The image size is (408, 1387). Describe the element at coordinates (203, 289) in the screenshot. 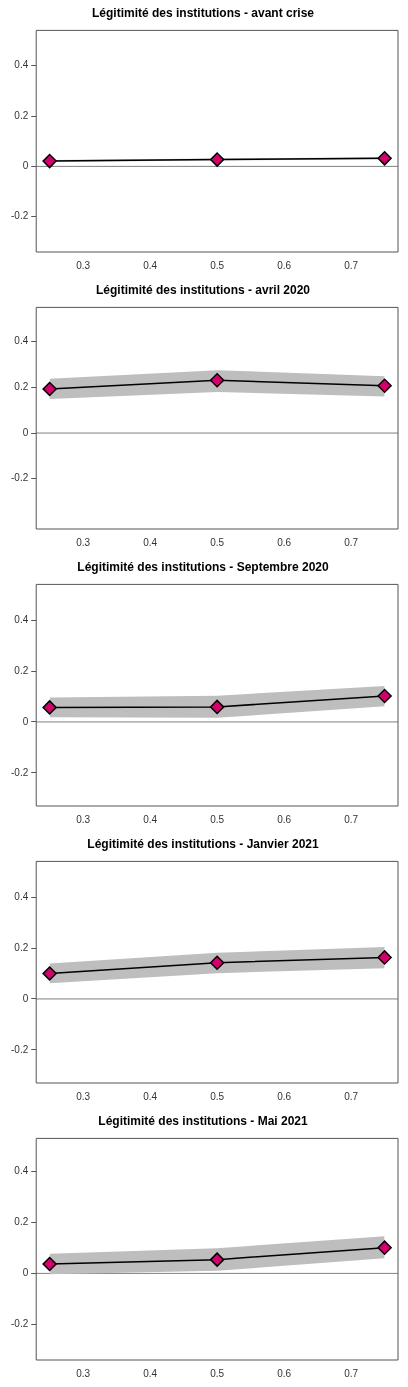

I see `chart-title: Légitimité des institutions - avril 2020` at that location.